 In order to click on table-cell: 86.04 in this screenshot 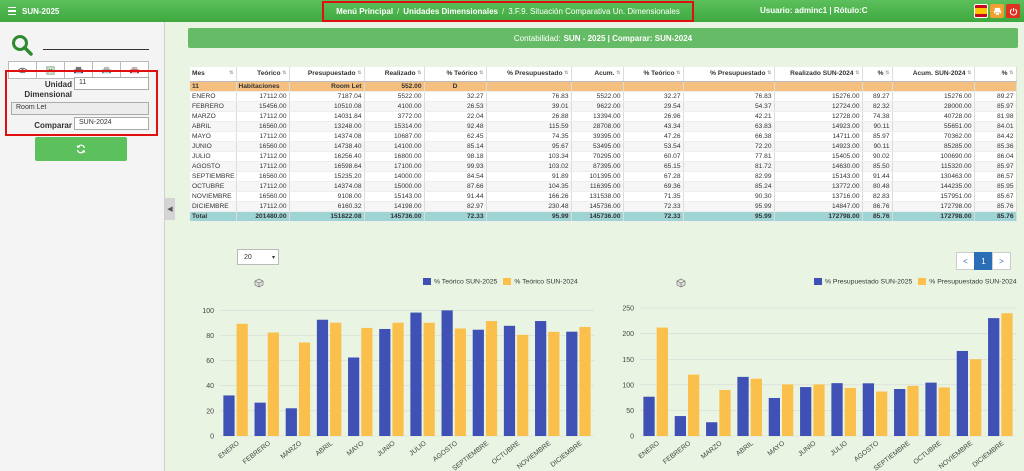, I will do `click(995, 156)`.